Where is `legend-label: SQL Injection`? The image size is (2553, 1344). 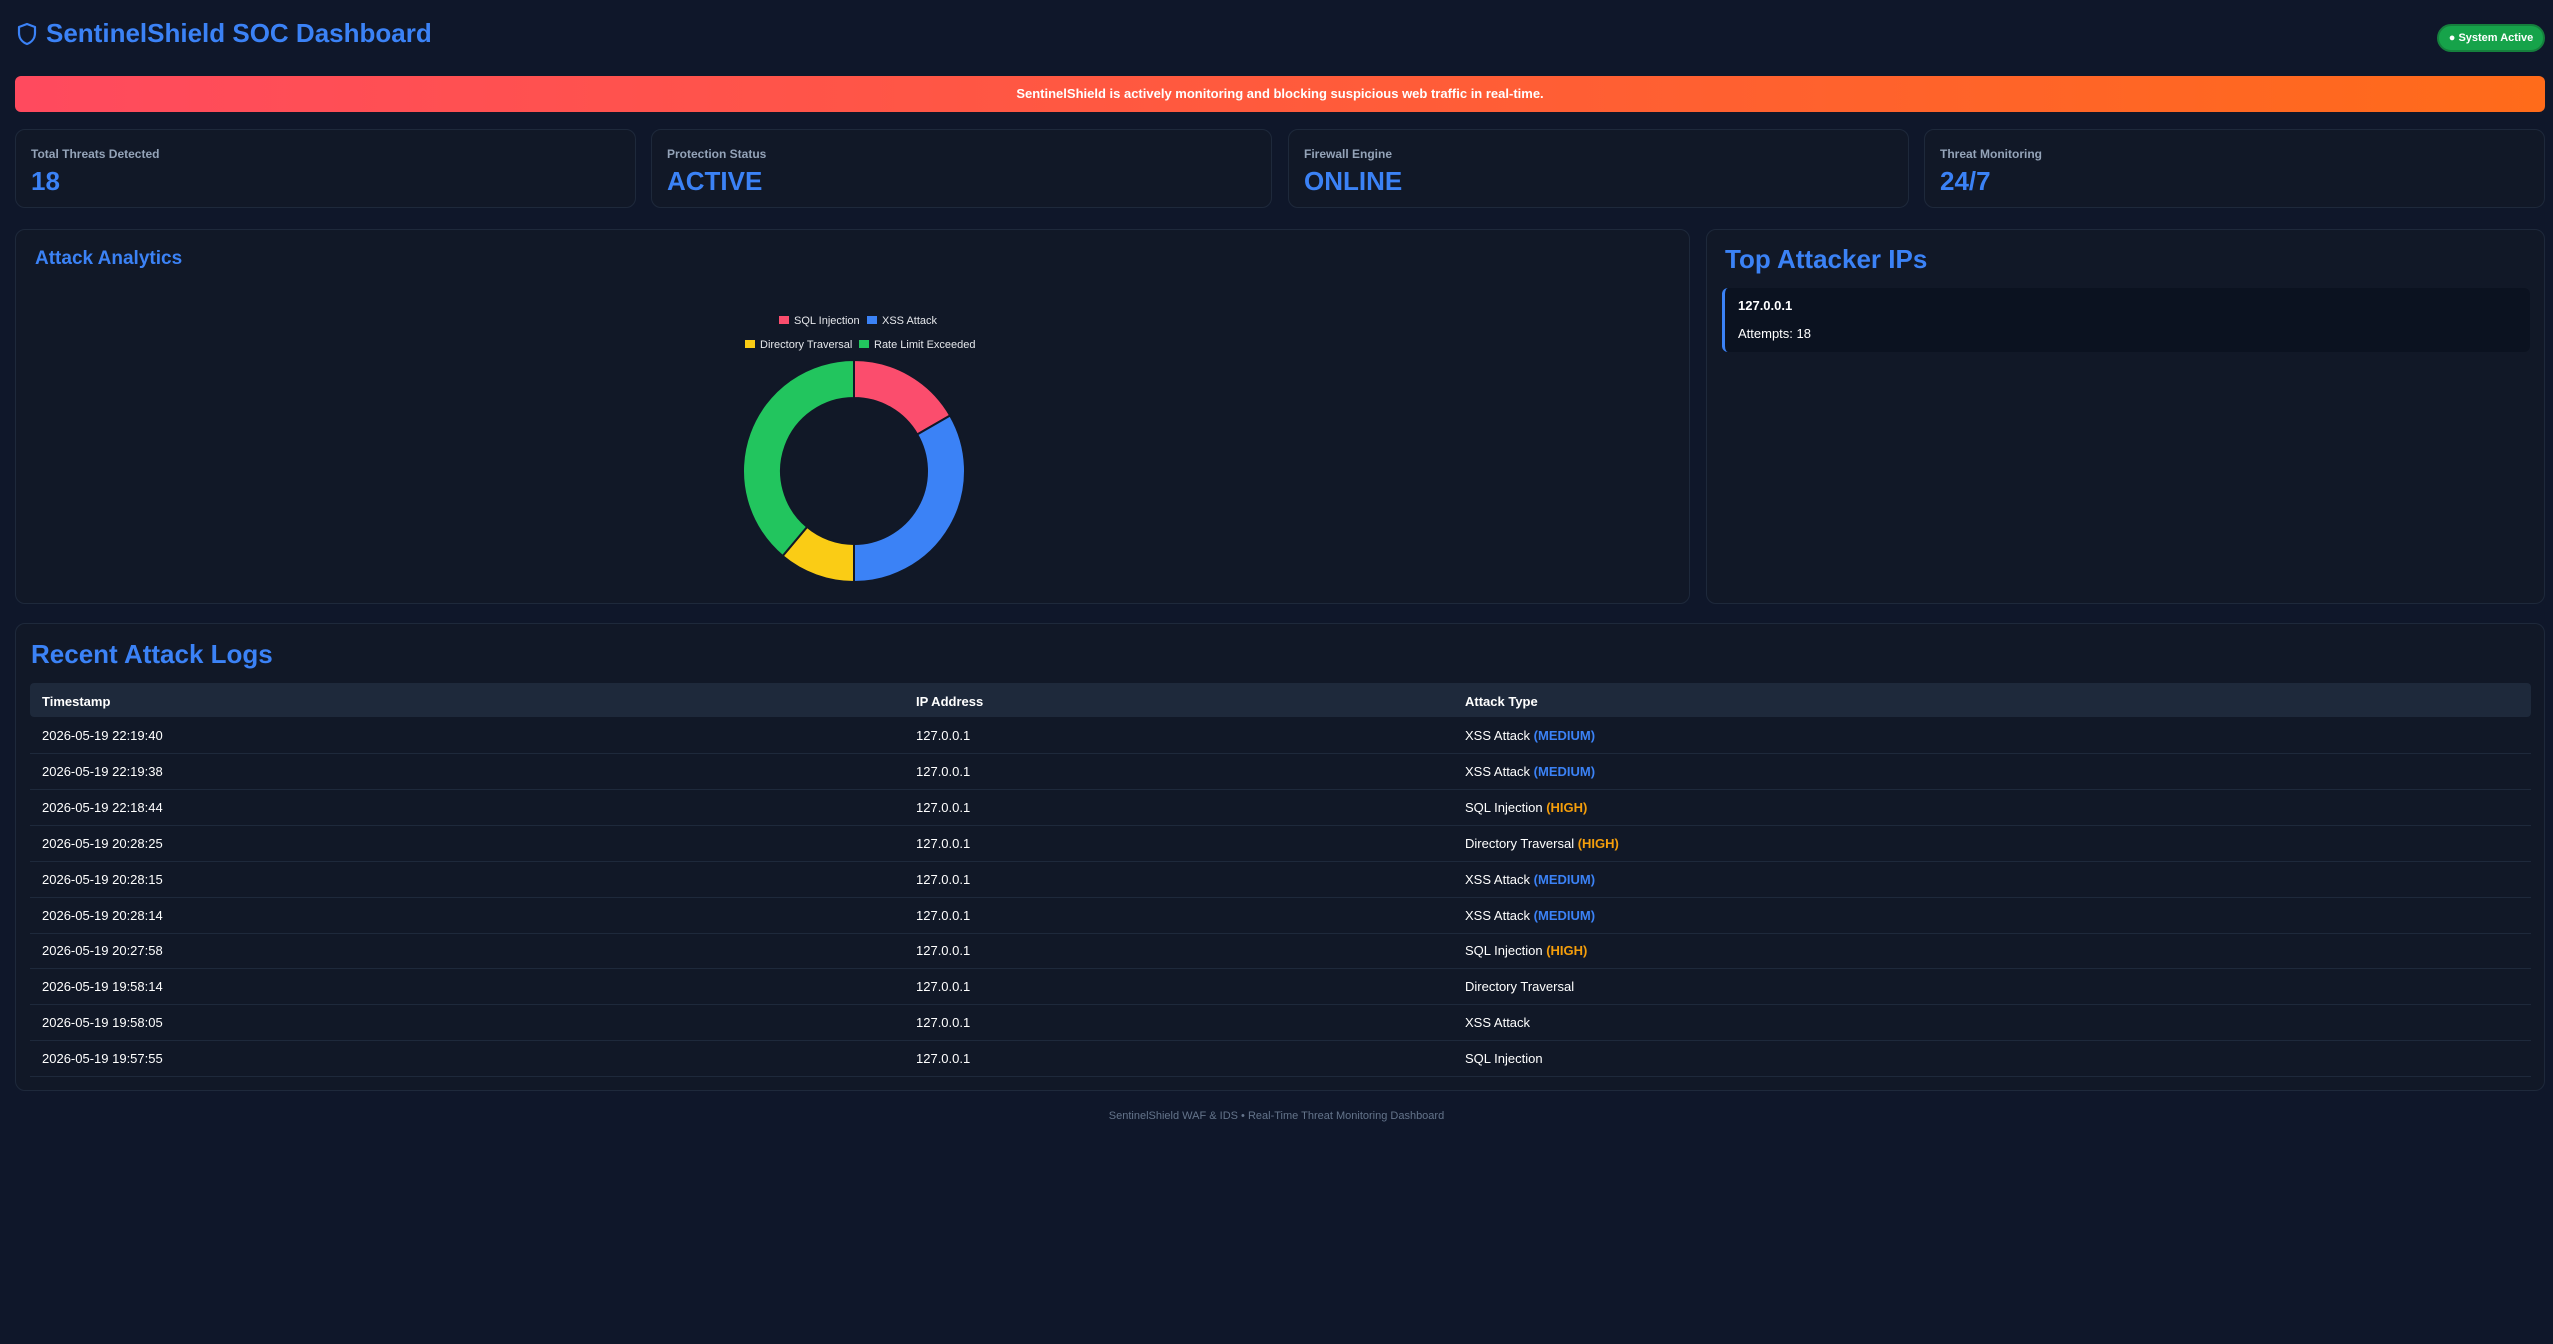 legend-label: SQL Injection is located at coordinates (827, 321).